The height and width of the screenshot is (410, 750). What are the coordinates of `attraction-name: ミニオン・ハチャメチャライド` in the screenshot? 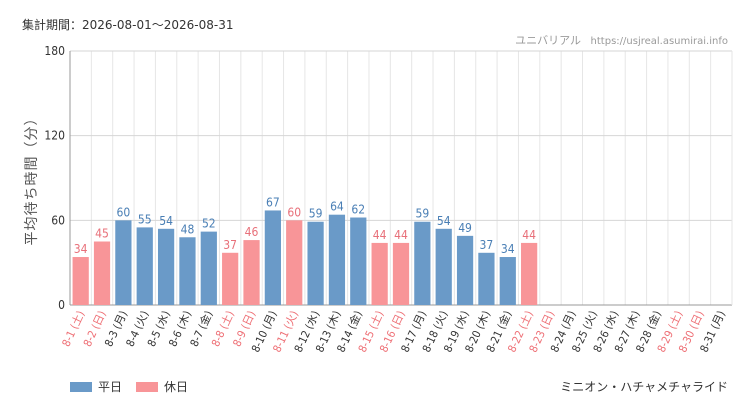 It's located at (644, 387).